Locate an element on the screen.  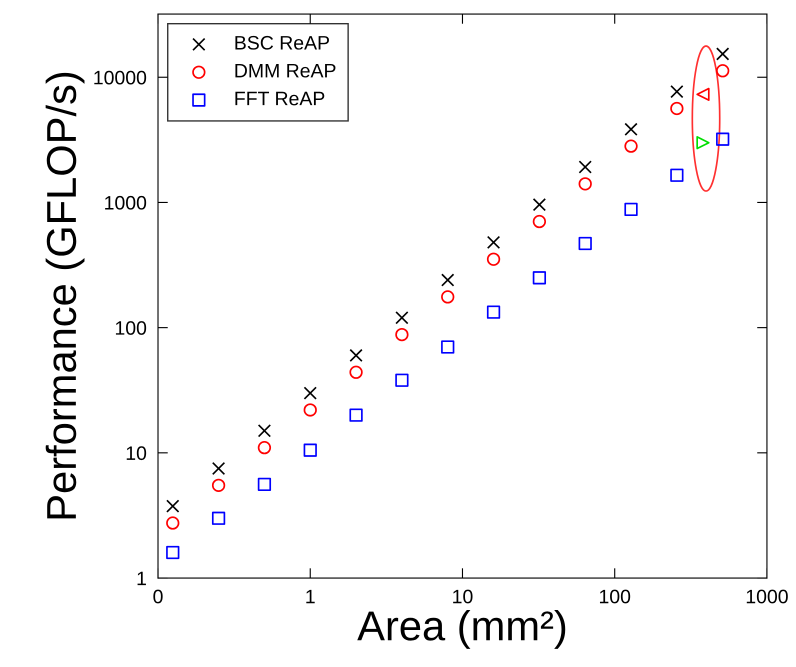
x-tick-label: 100 is located at coordinates (615, 597).